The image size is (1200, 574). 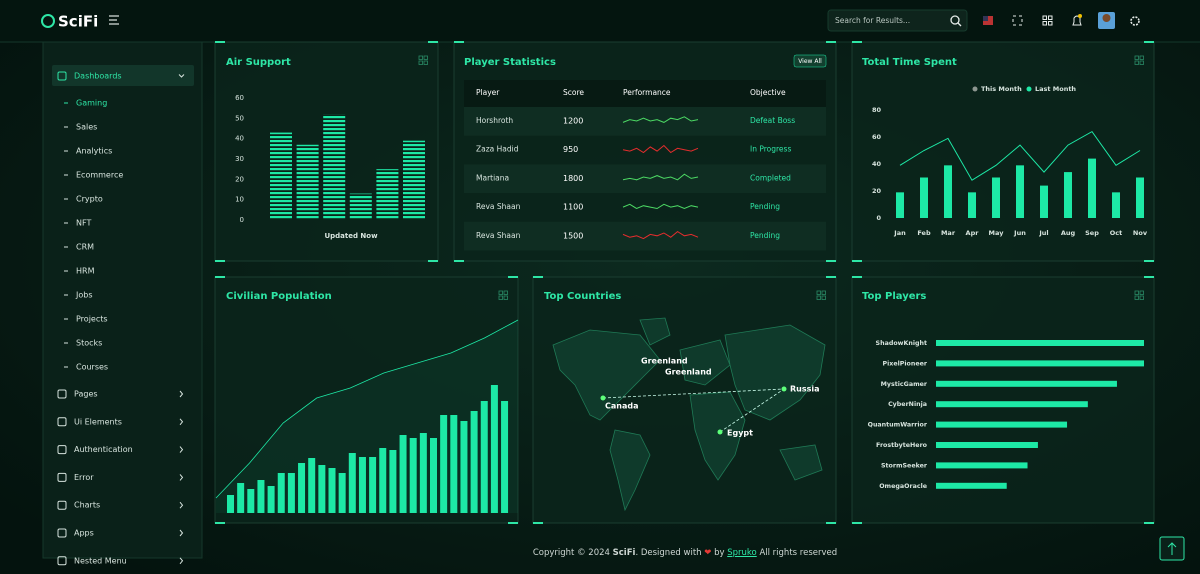 I want to click on menu-item: Error, so click(x=84, y=477).